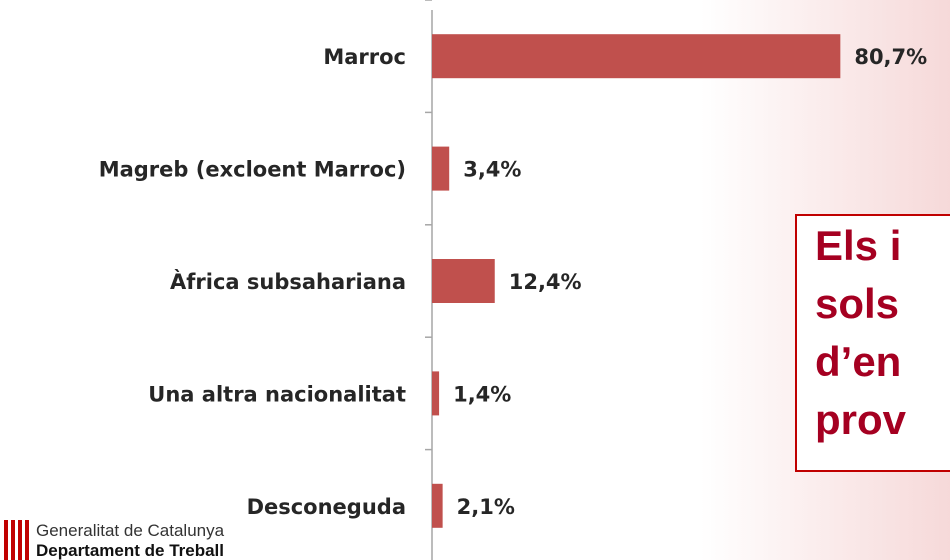 The height and width of the screenshot is (560, 950). I want to click on value-label: 12,4%, so click(545, 282).